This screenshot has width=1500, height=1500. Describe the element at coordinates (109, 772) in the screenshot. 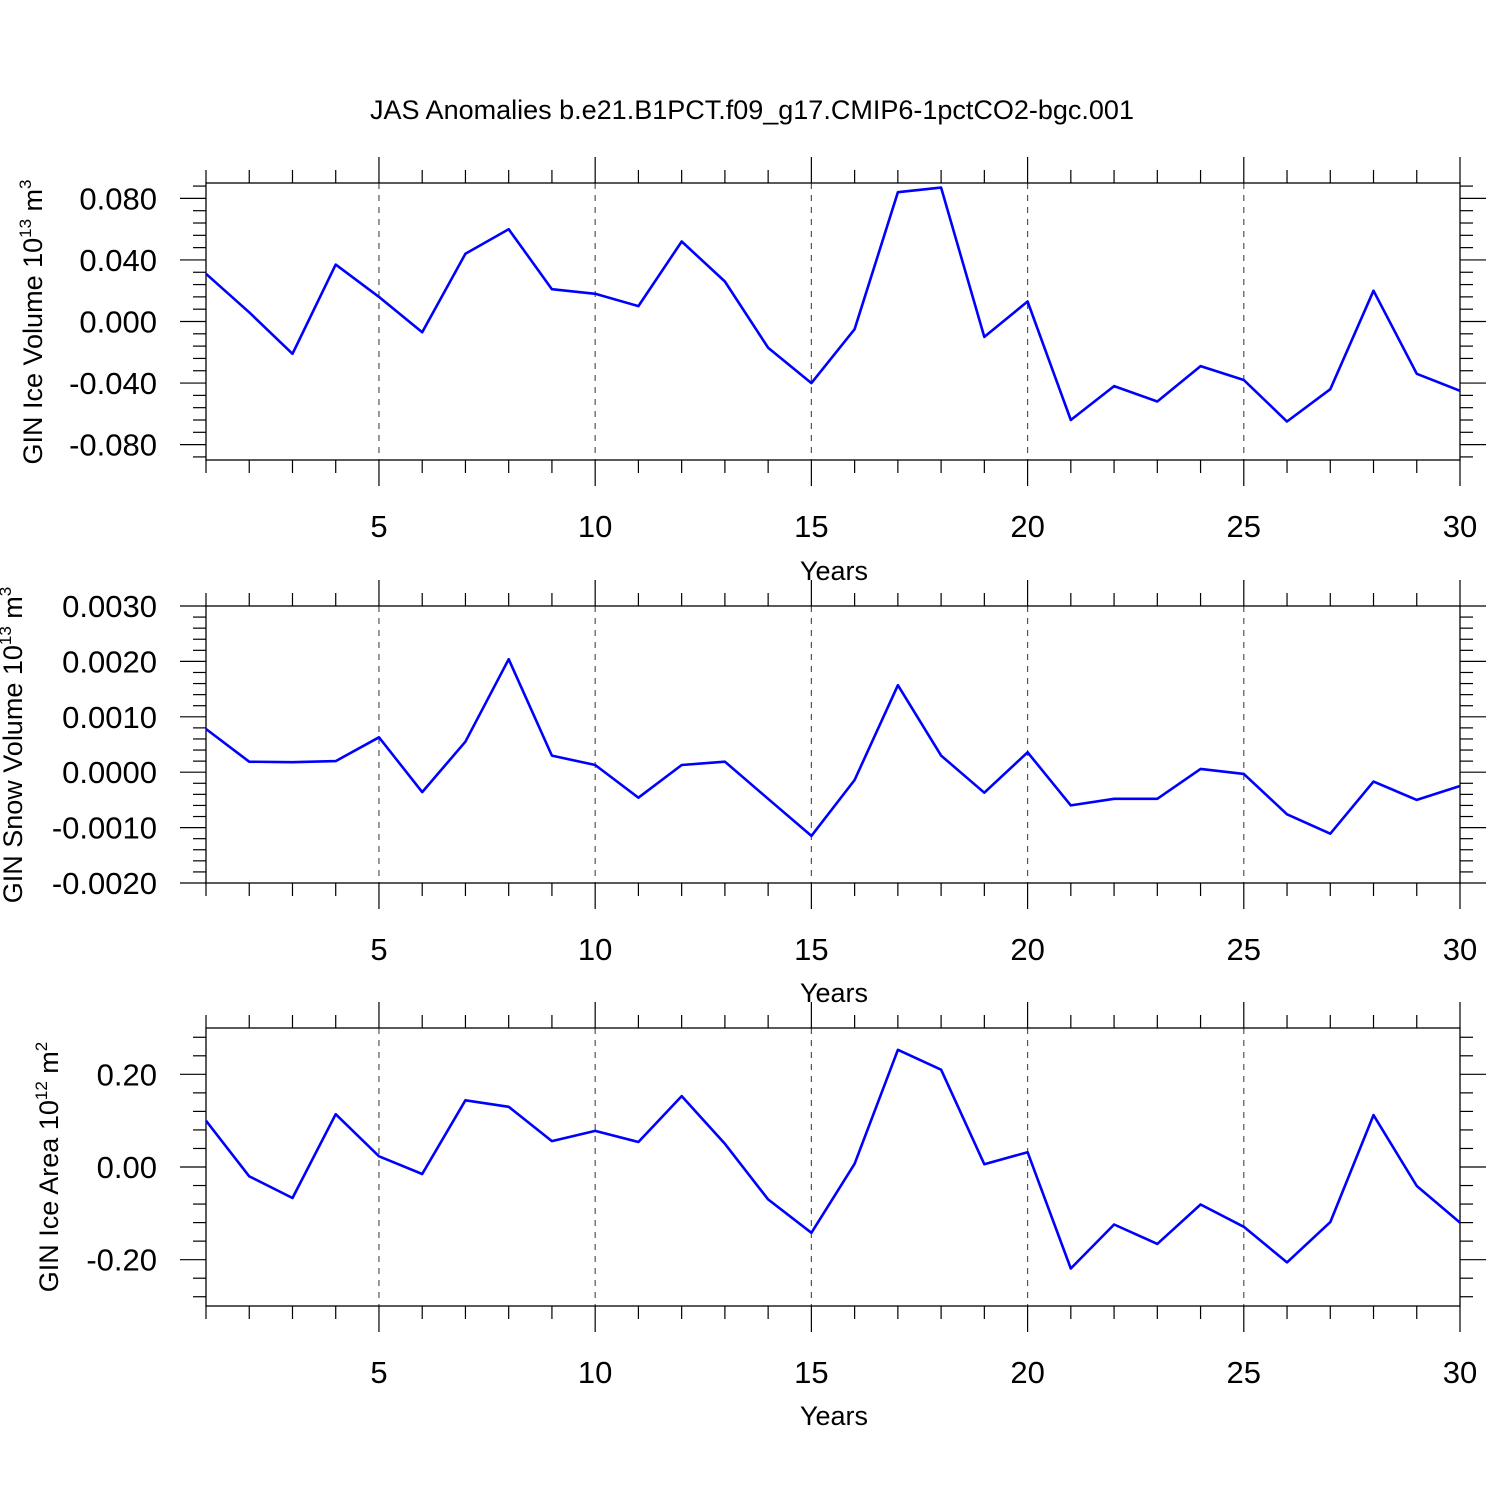

I see `y-tick-label: 0.0000` at that location.